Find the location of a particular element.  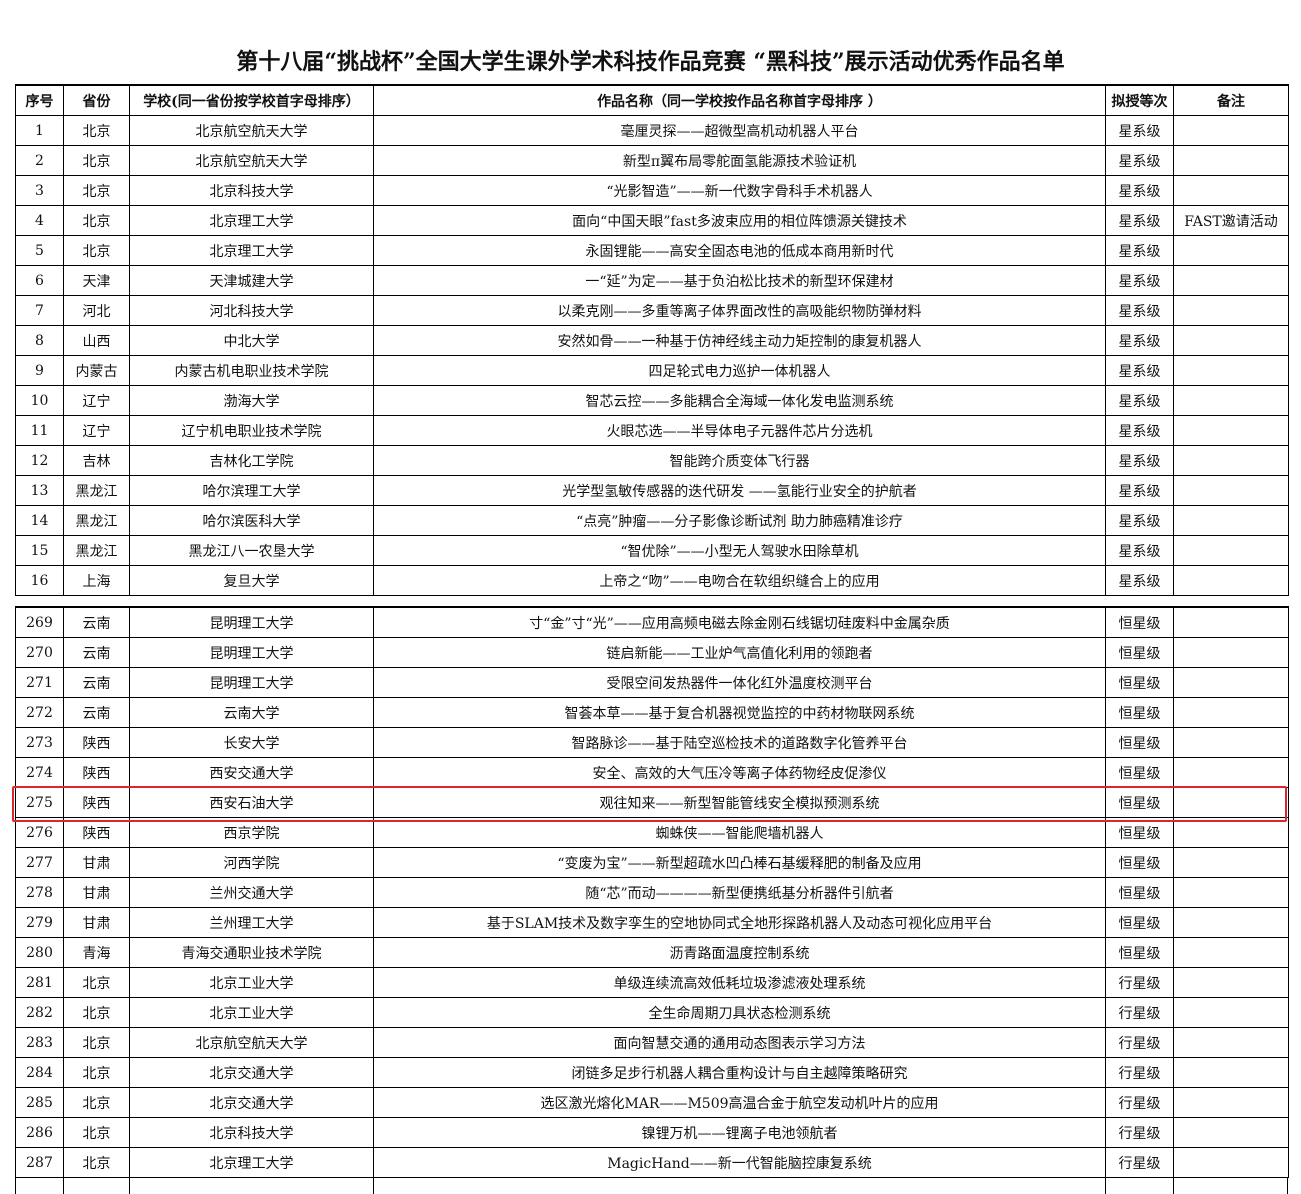

table-row: 11 辽宁 辽宁机电职业技术学院 火眼芯选——半导体电子元器件芯片分选机 星系级 is located at coordinates (652, 430).